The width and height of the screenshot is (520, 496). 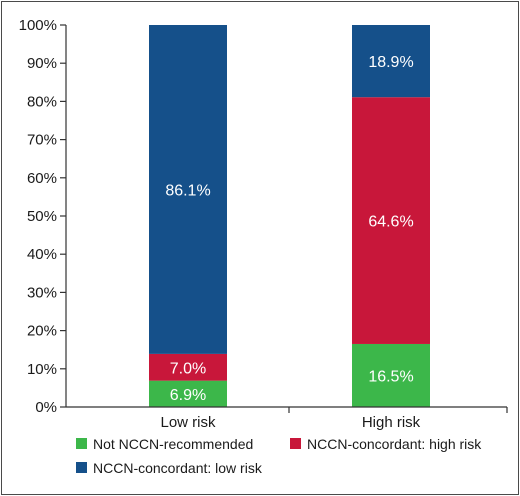 I want to click on data-label: 86.1%, so click(x=187, y=190).